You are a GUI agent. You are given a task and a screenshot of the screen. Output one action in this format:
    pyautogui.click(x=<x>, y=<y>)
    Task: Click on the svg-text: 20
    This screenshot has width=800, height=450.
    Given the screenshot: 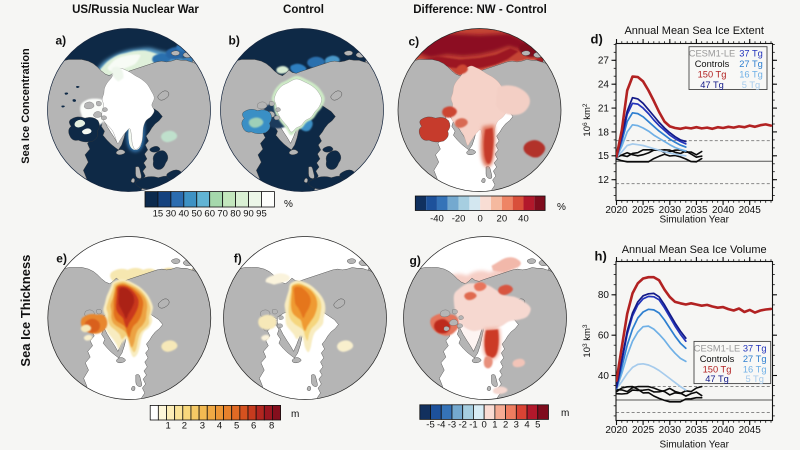 What is the action you would take?
    pyautogui.click(x=502, y=219)
    